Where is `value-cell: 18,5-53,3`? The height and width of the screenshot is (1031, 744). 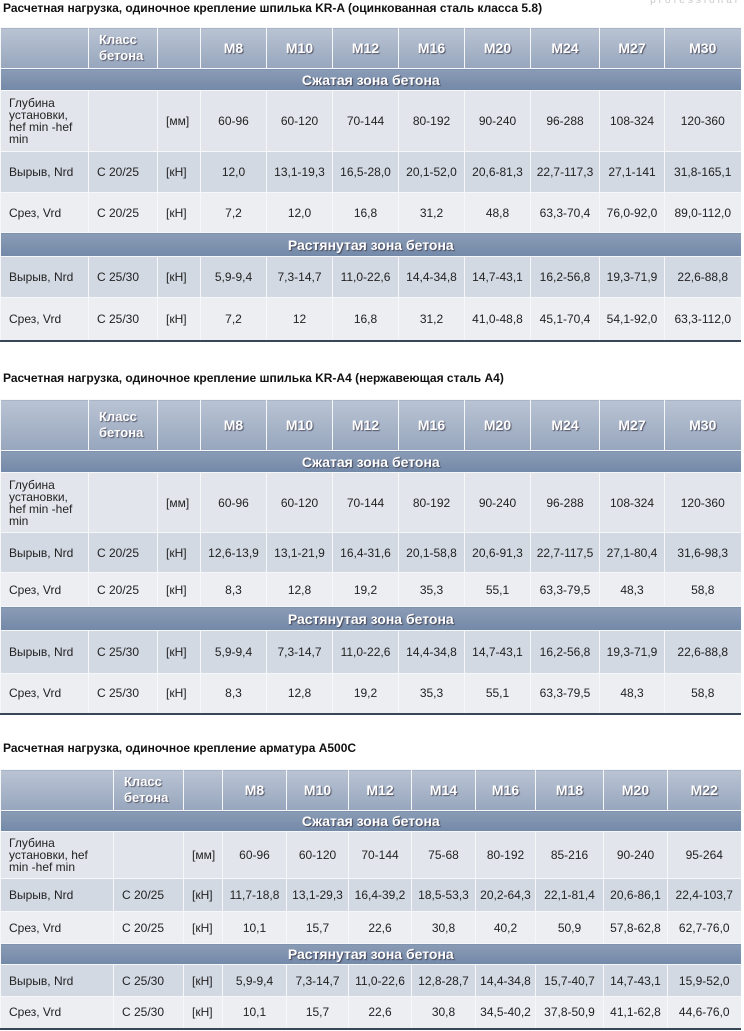 value-cell: 18,5-53,3 is located at coordinates (443, 895).